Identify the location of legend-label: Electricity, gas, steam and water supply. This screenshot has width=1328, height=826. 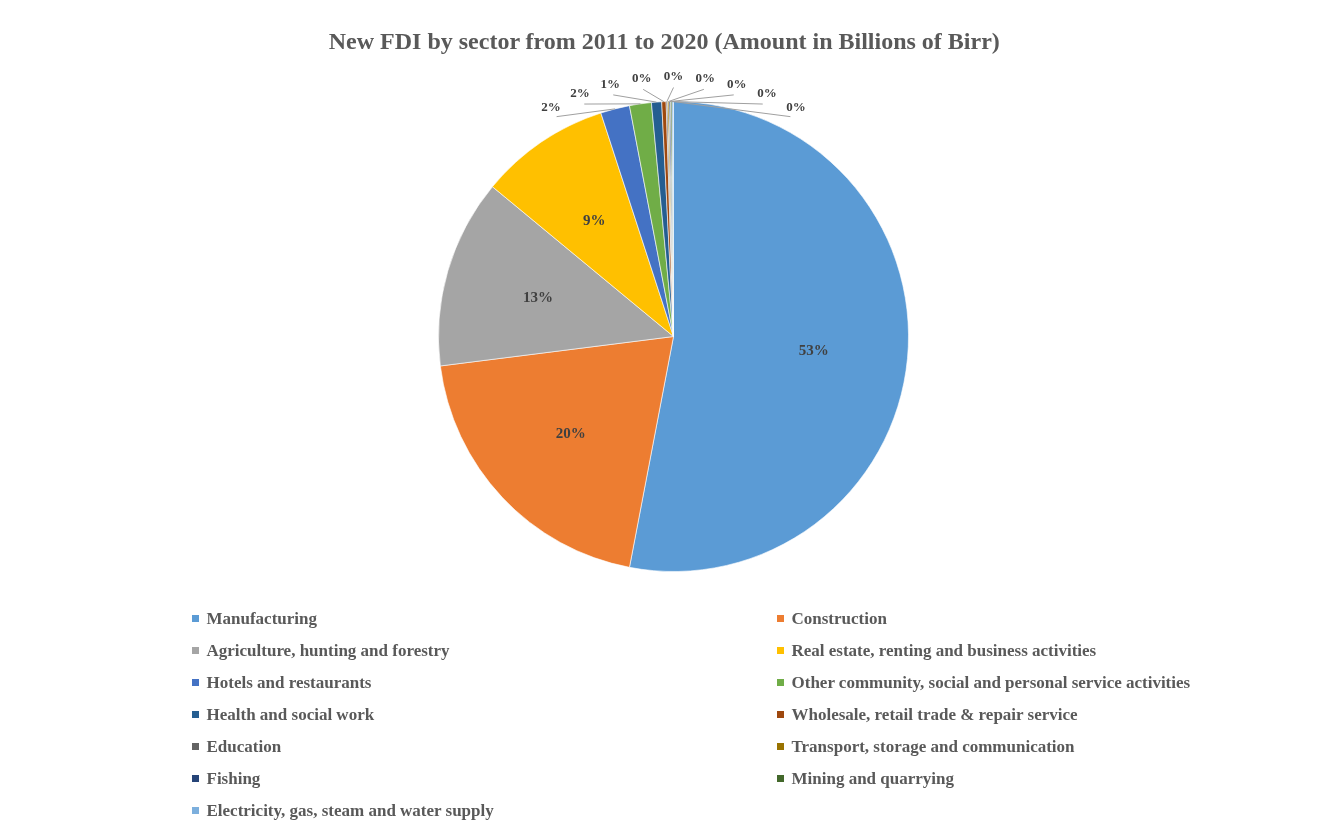
(350, 810).